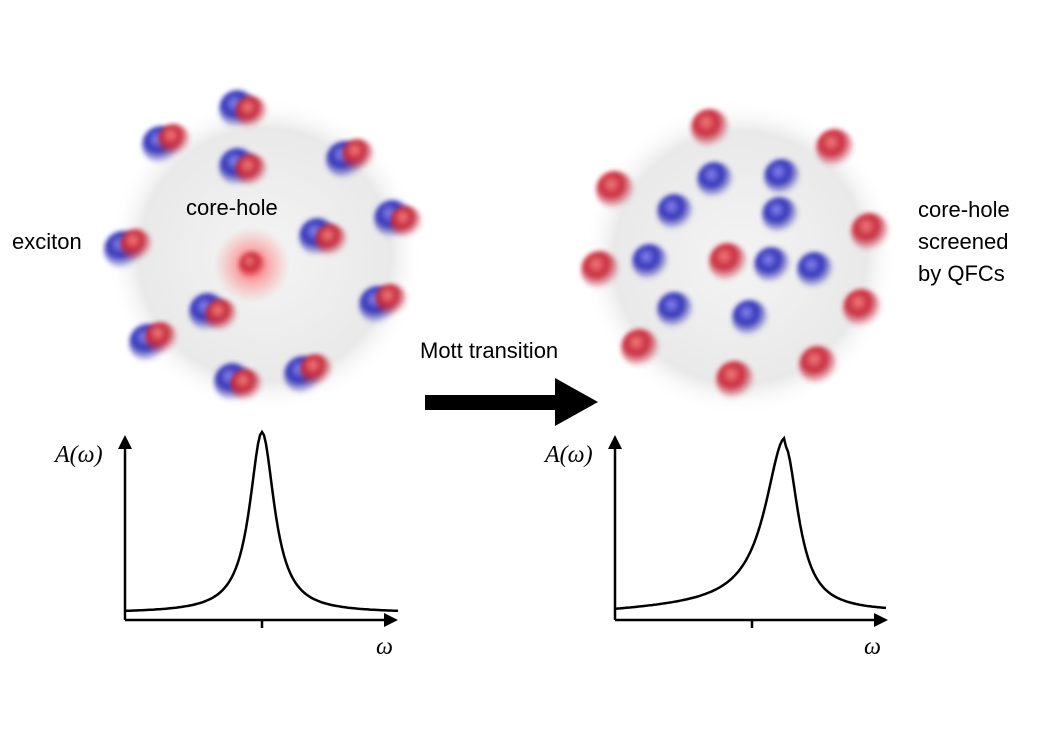 Image resolution: width=1040 pixels, height=754 pixels. Describe the element at coordinates (489, 350) in the screenshot. I see `label: Mott transition` at that location.